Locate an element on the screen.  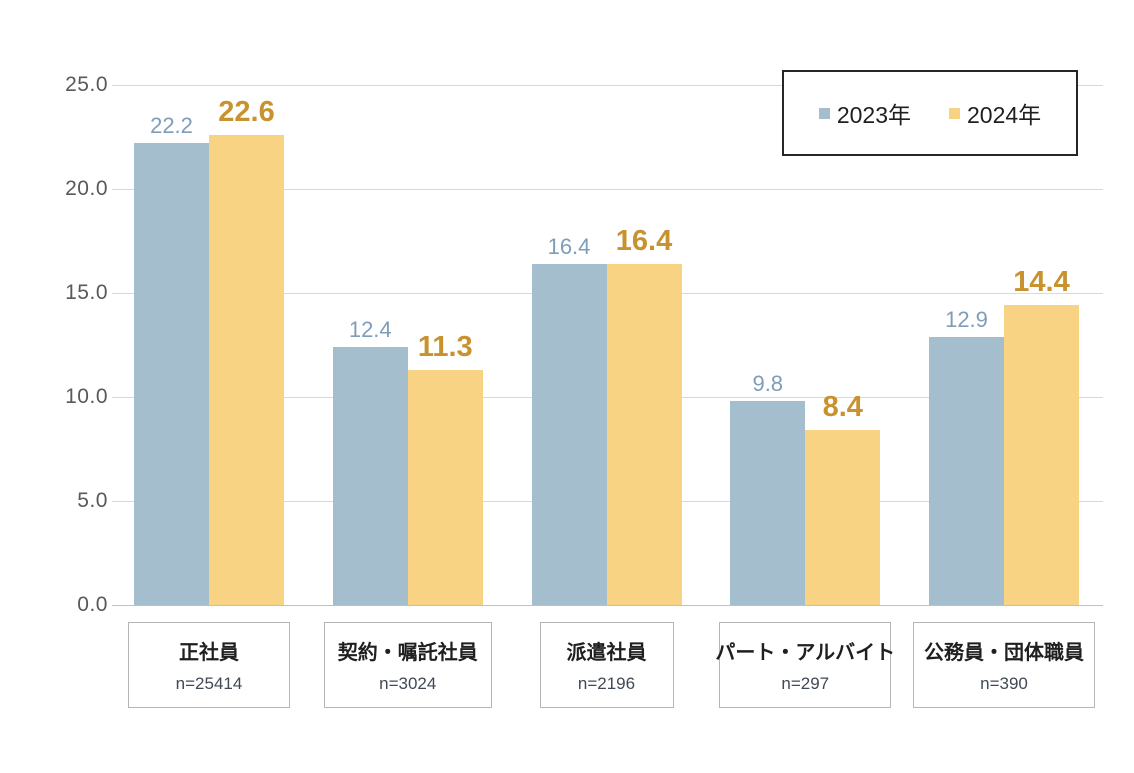
bar-value-label-2024: 11.3 is located at coordinates (445, 346).